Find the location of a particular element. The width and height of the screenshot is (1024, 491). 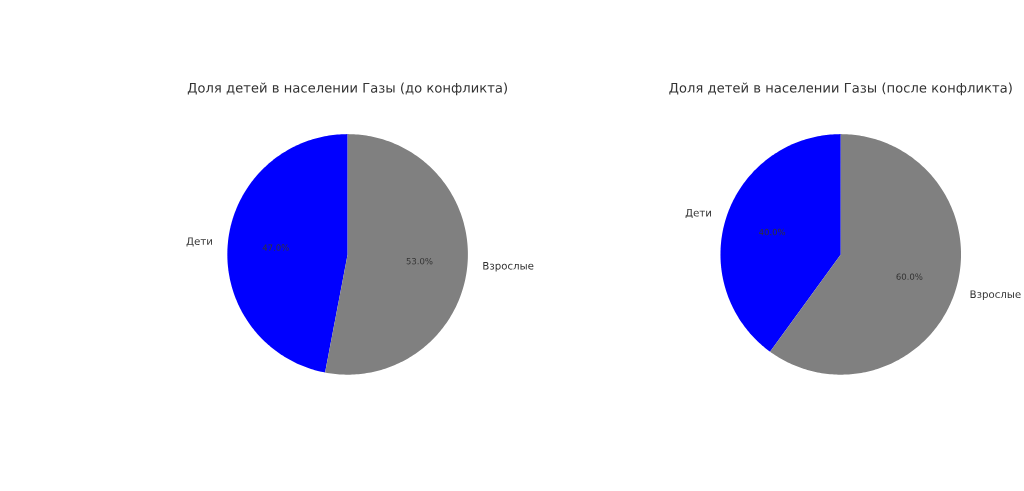

data-label: 47.0% is located at coordinates (275, 247).